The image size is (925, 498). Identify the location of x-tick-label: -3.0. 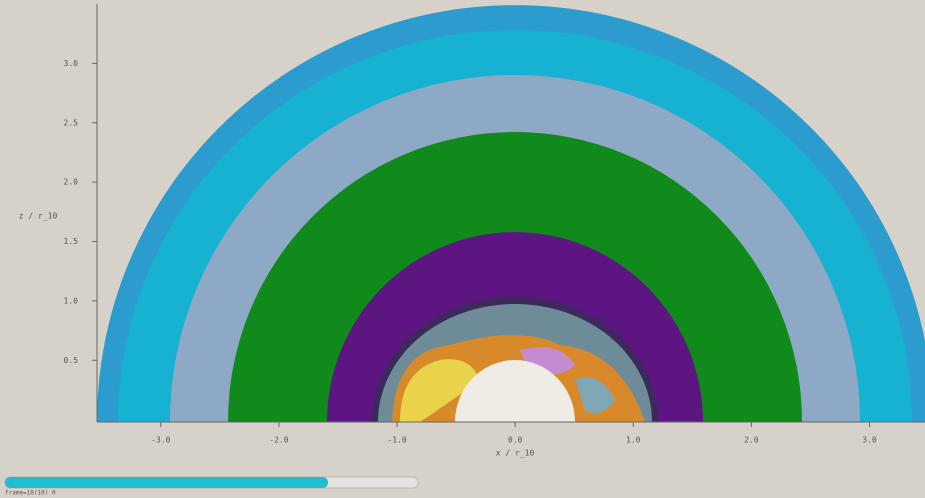
(160, 440).